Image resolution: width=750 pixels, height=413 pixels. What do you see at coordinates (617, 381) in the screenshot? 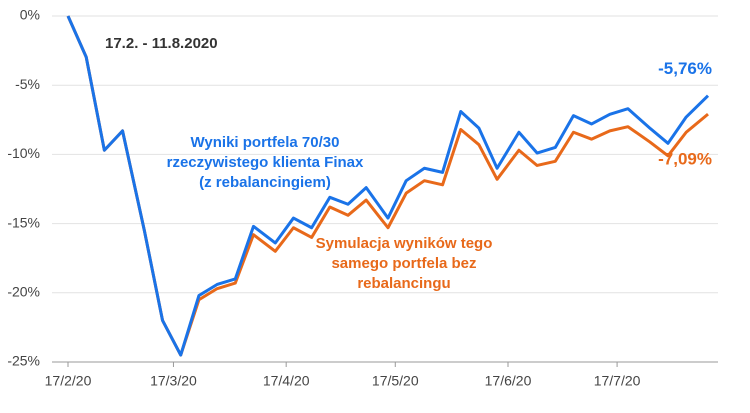
I see `x-tick-label: 17/7/20` at bounding box center [617, 381].